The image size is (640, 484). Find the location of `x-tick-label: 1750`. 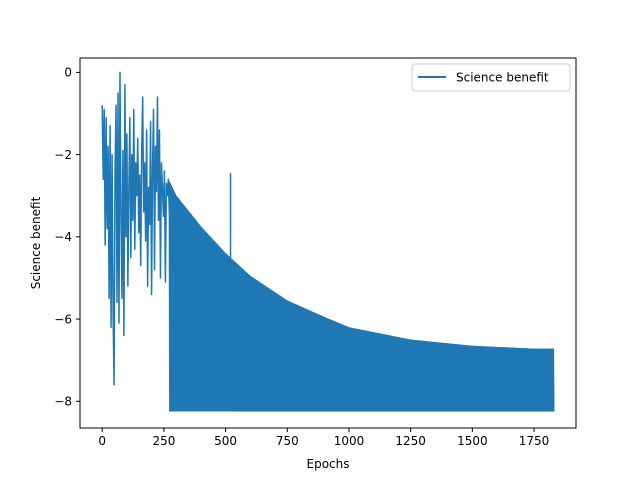

x-tick-label: 1750 is located at coordinates (534, 441).